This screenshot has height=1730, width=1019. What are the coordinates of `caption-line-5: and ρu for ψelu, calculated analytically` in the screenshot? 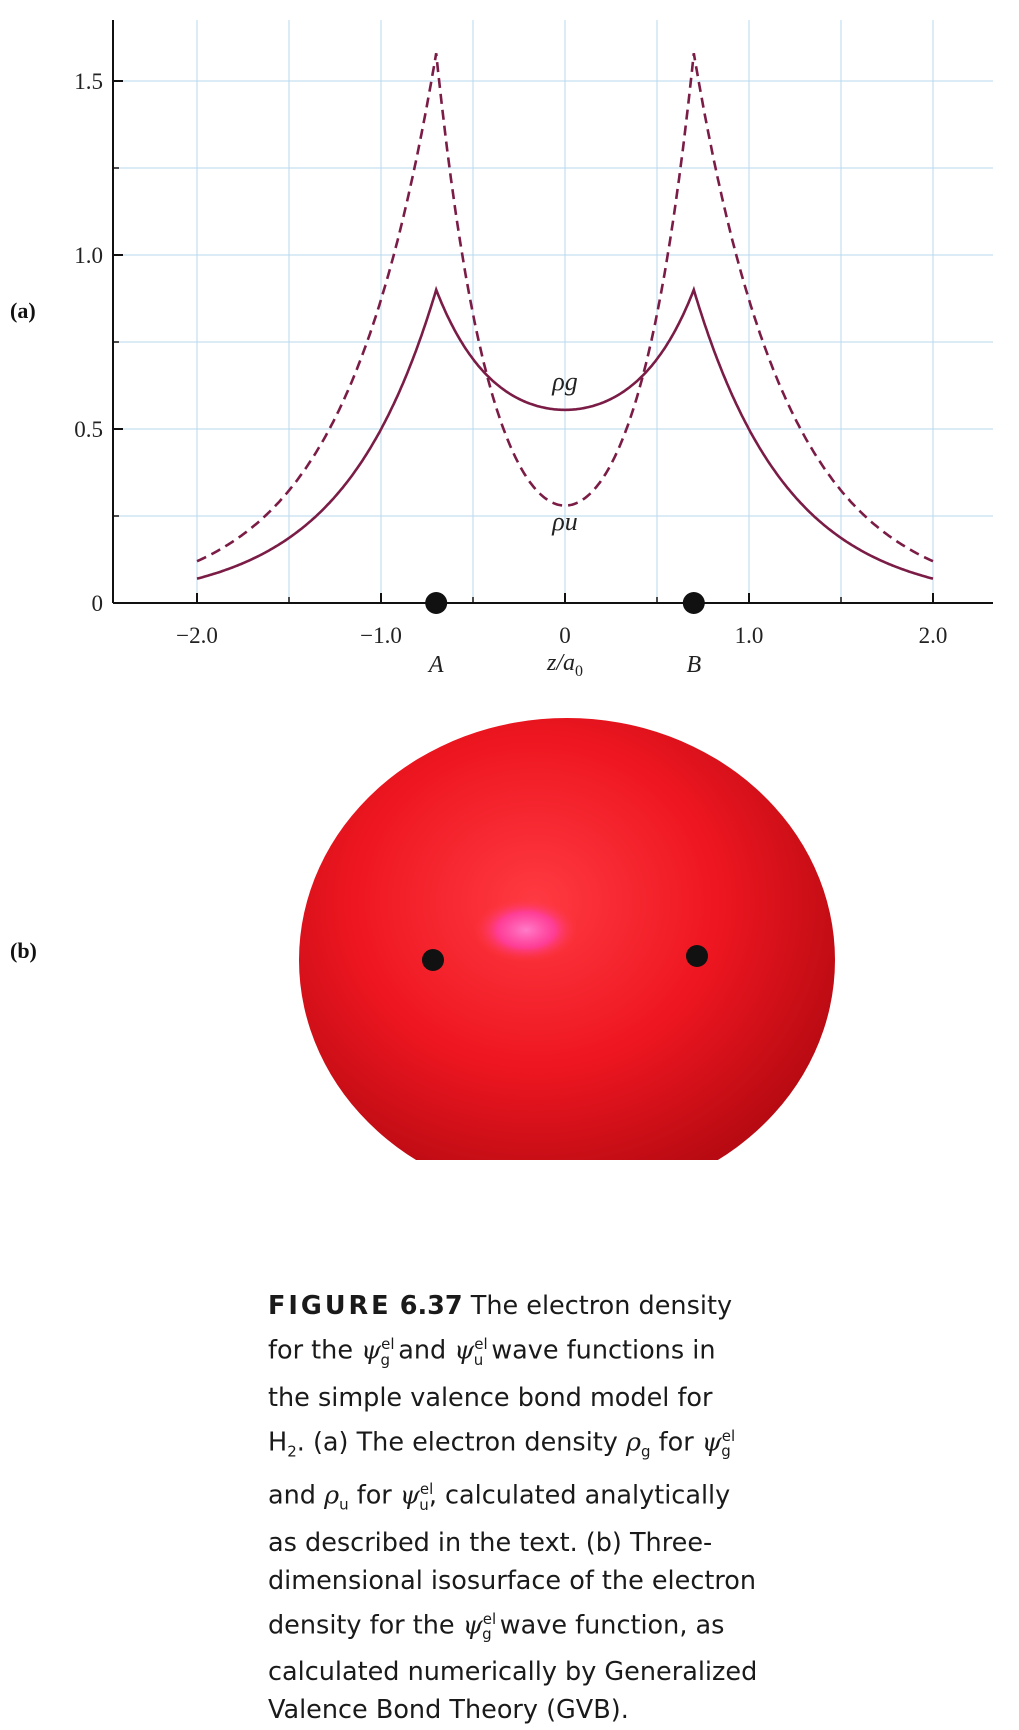 It's located at (588, 1497).